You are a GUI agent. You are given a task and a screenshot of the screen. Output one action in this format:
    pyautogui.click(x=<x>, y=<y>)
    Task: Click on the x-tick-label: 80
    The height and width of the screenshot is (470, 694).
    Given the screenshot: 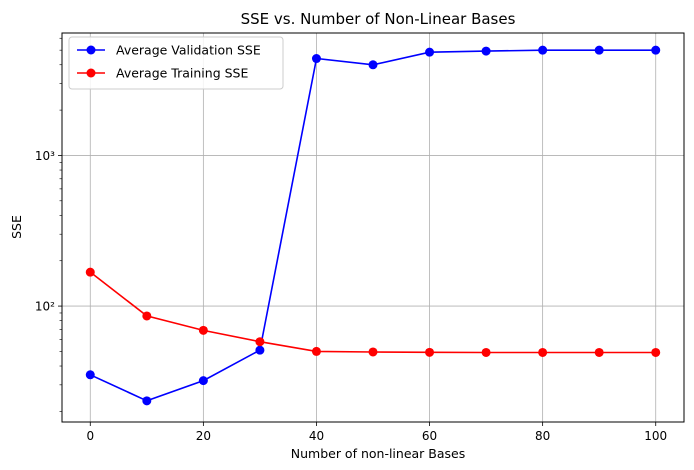 What is the action you would take?
    pyautogui.click(x=542, y=436)
    